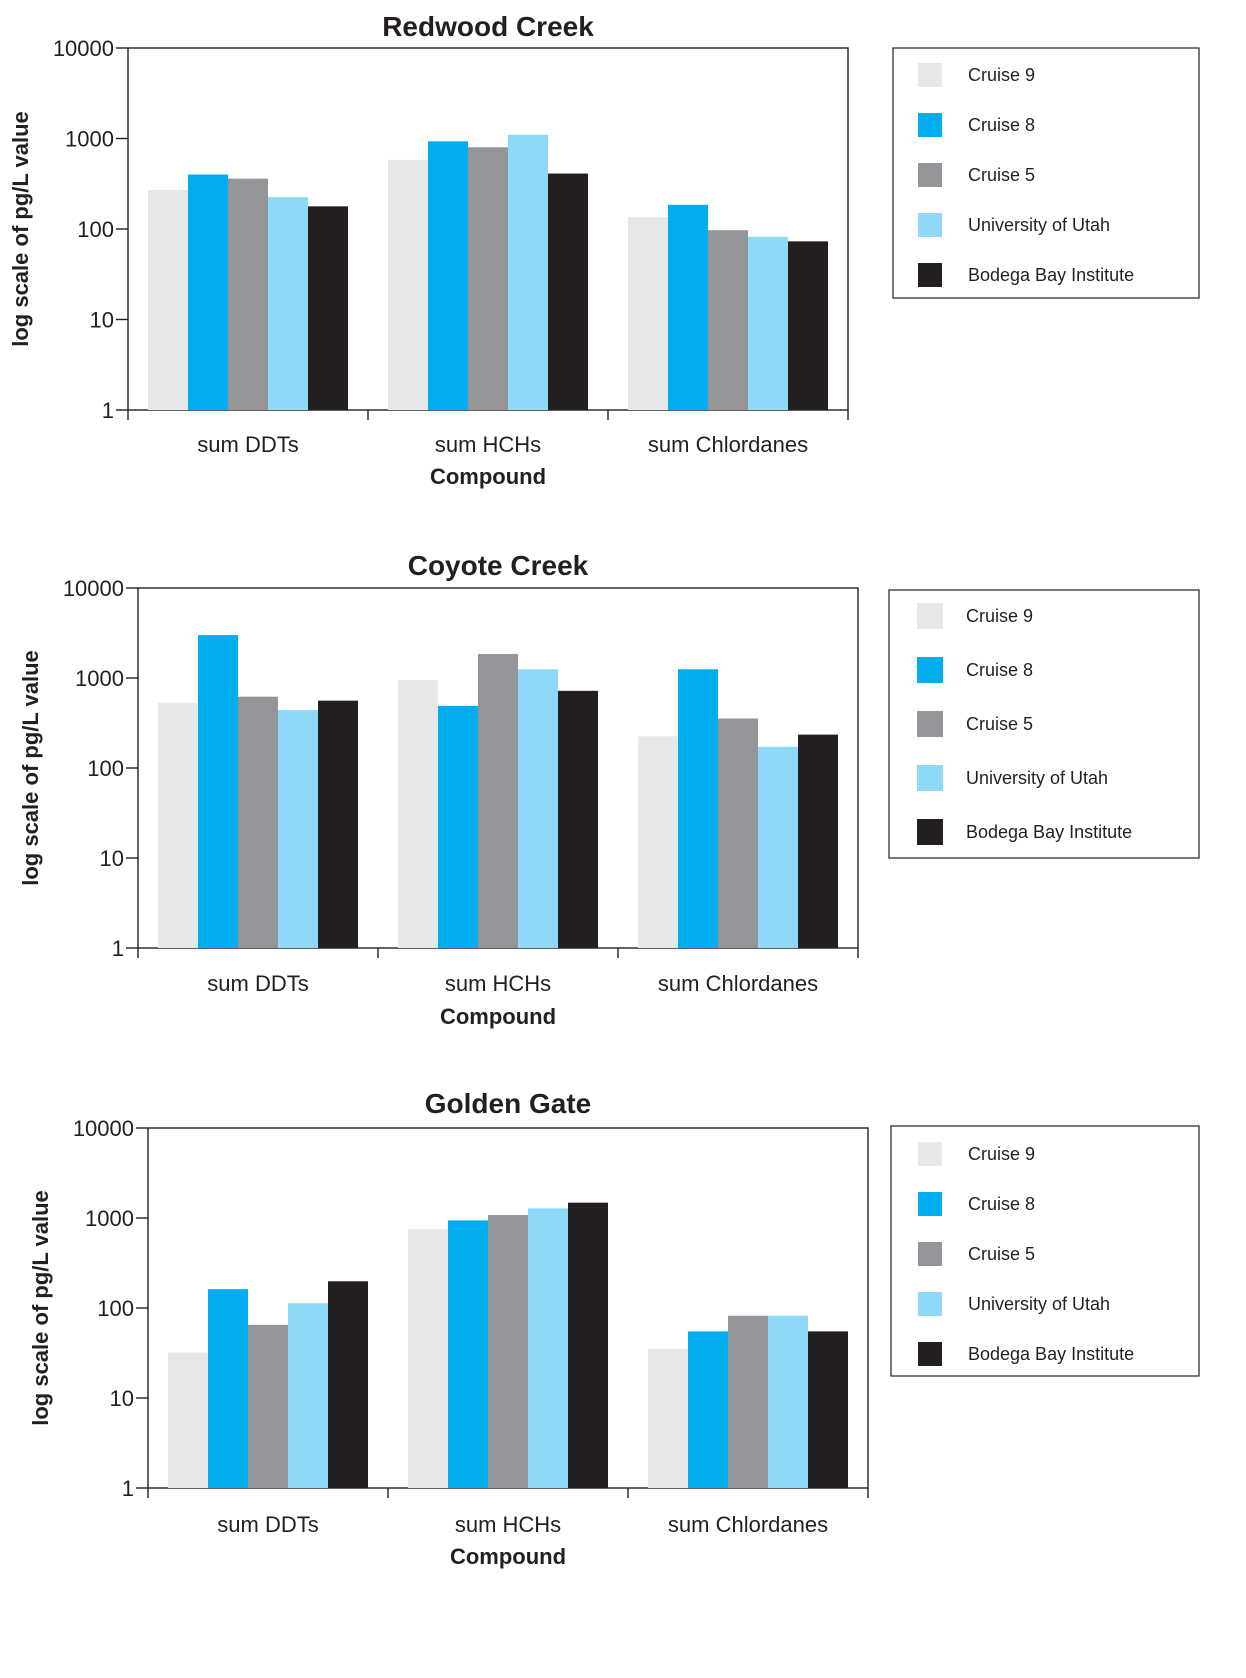  Describe the element at coordinates (498, 565) in the screenshot. I see `chart-title: Coyote Creek` at that location.